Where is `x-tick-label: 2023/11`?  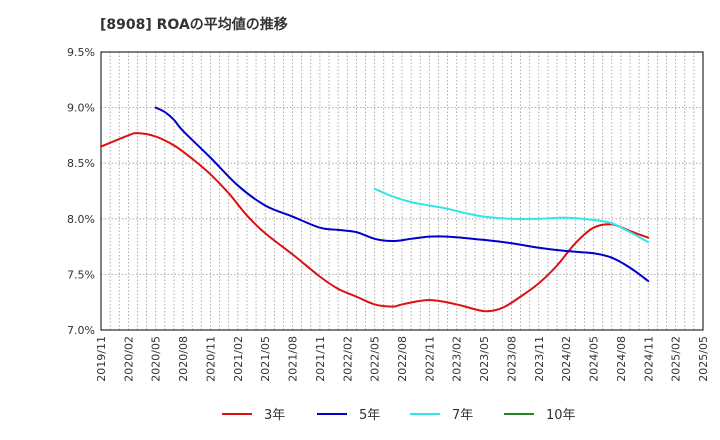 x-tick-label: 2023/11 is located at coordinates (539, 359).